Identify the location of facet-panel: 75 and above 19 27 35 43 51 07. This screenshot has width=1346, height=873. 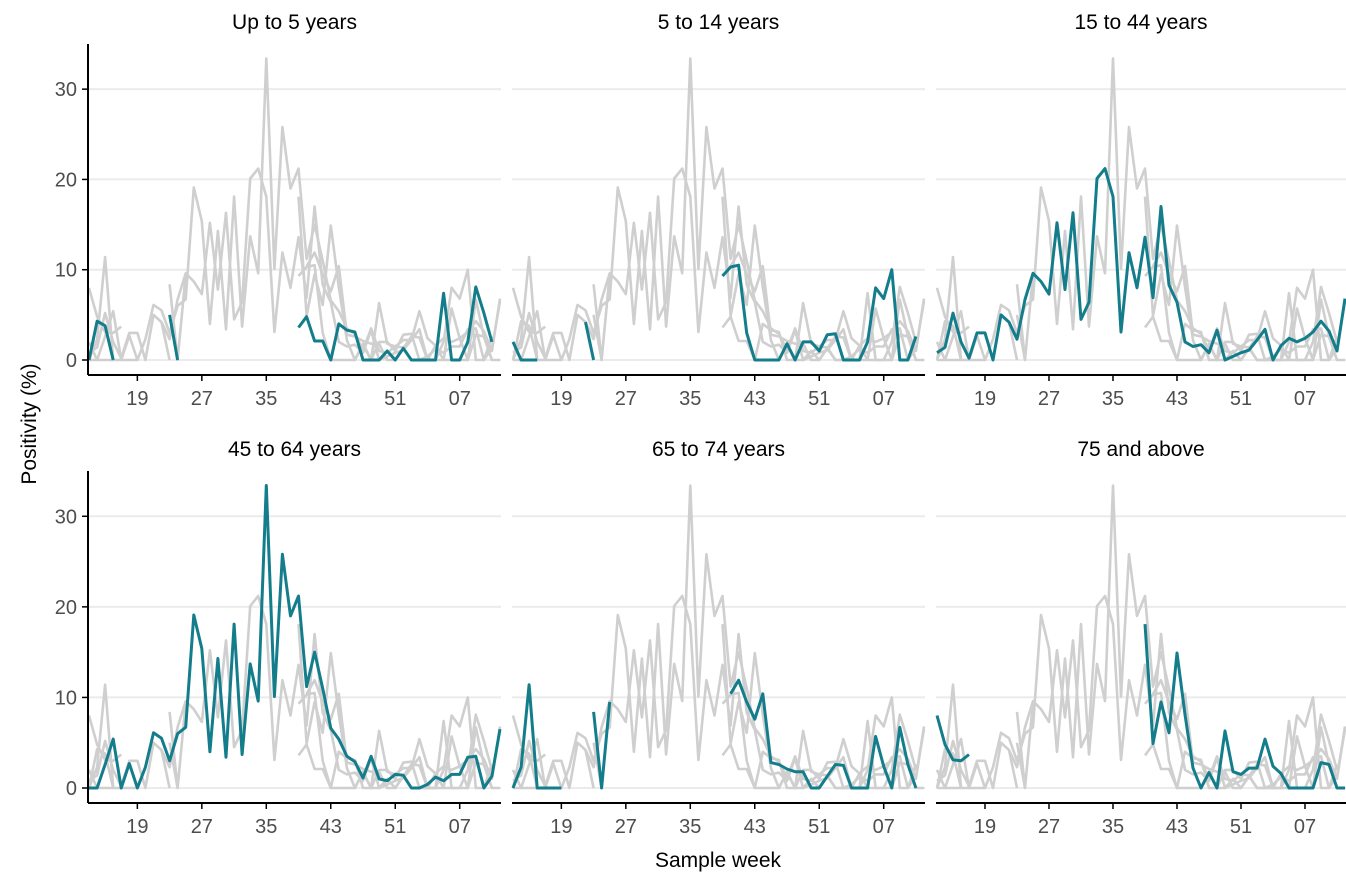
(1140, 638).